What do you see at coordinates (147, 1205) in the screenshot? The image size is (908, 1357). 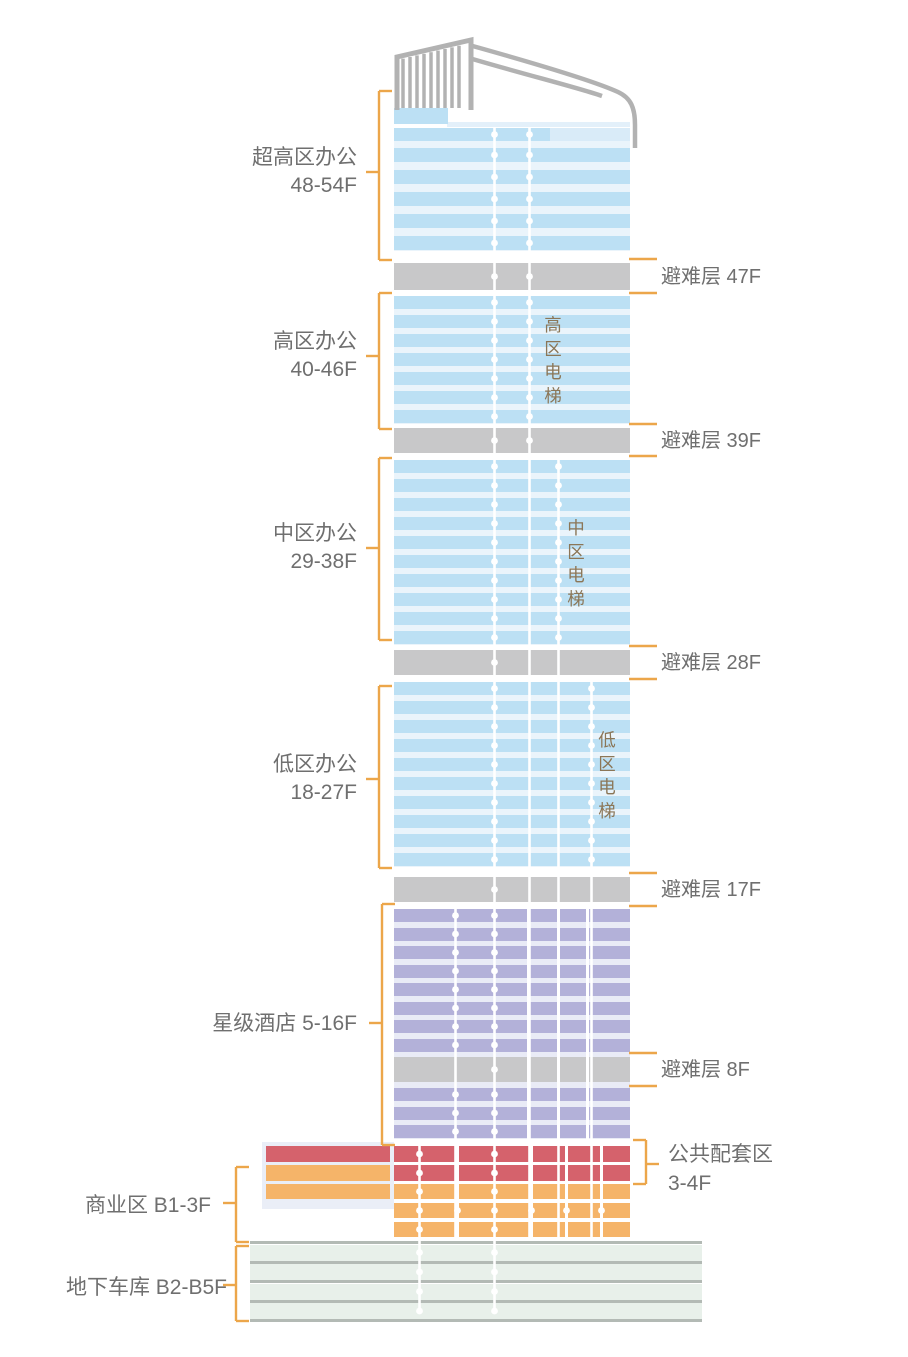 I see `label-commerce: 商业区 B1-3F` at bounding box center [147, 1205].